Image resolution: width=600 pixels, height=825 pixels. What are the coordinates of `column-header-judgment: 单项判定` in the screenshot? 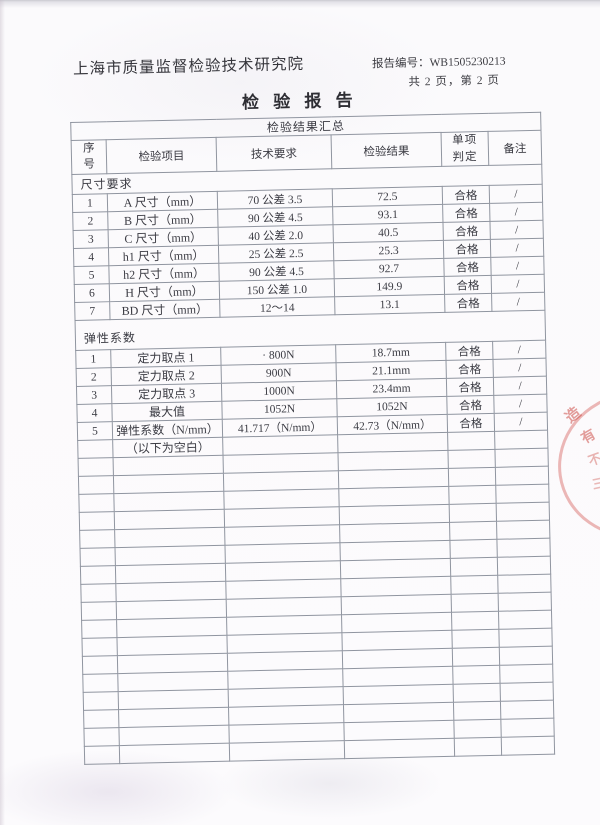 It's located at (465, 149).